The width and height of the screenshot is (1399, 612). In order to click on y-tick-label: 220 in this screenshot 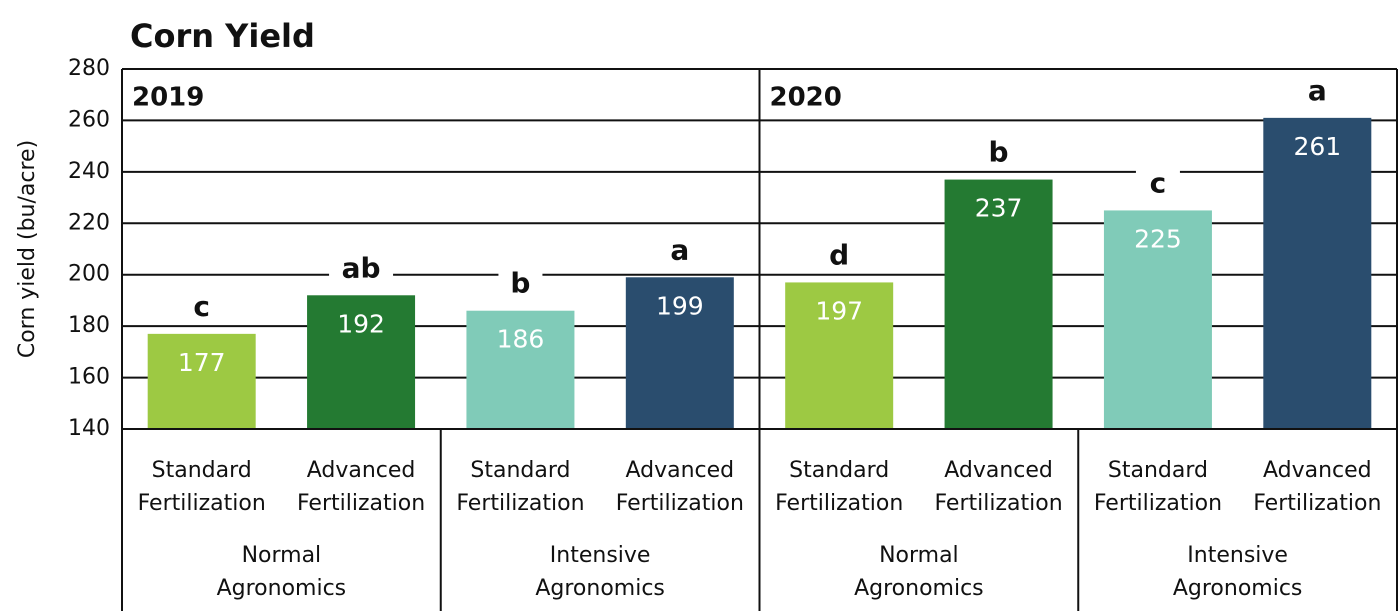, I will do `click(89, 222)`.